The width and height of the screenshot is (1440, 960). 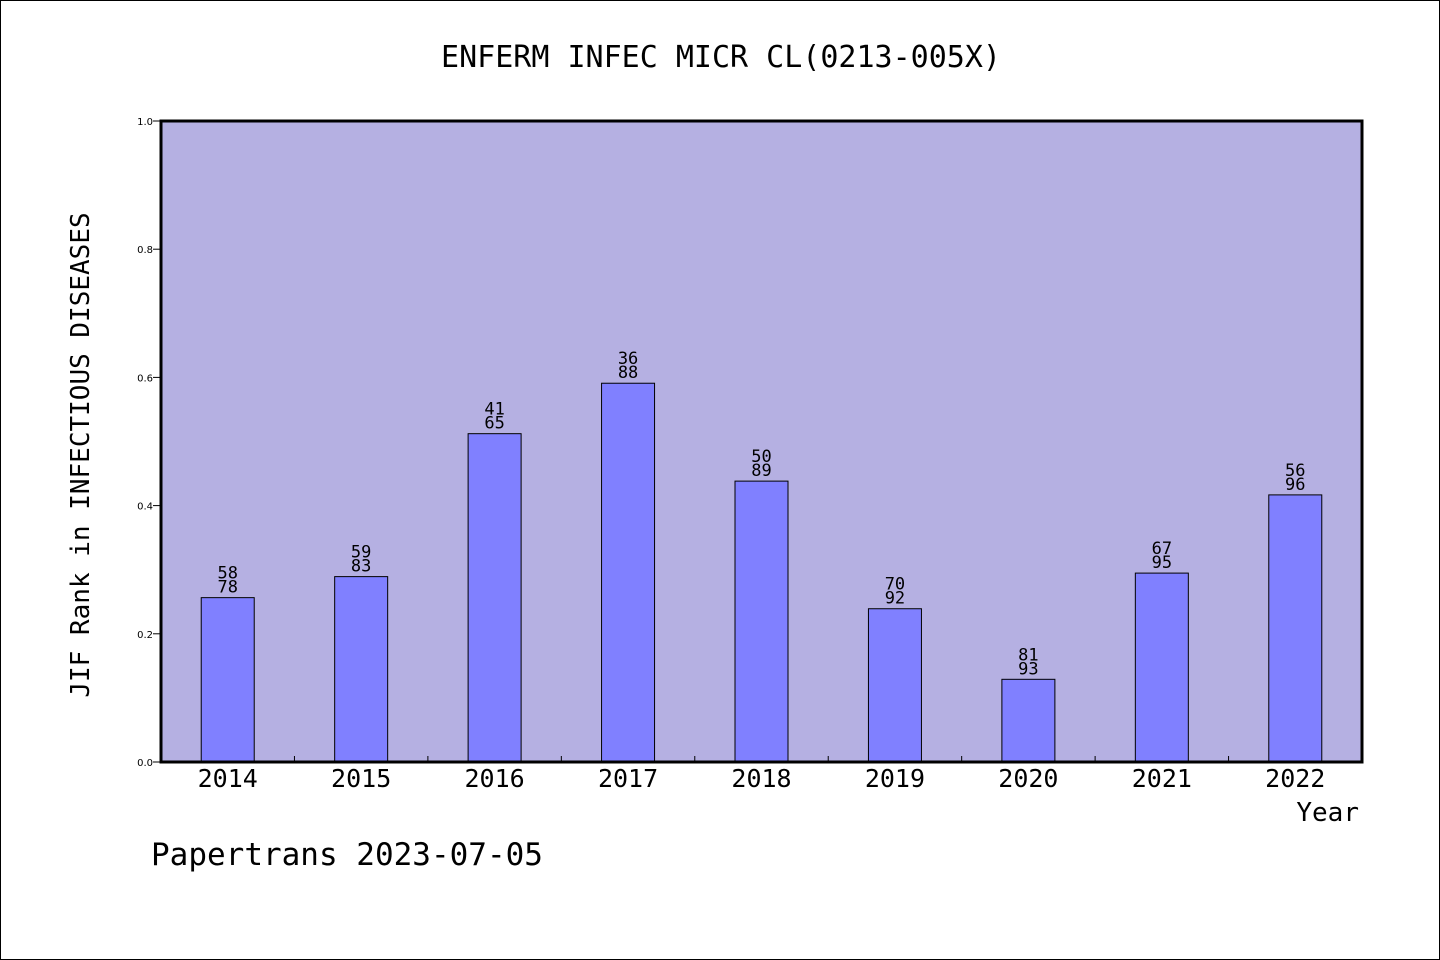 I want to click on bar-label-total: 92, so click(x=895, y=599).